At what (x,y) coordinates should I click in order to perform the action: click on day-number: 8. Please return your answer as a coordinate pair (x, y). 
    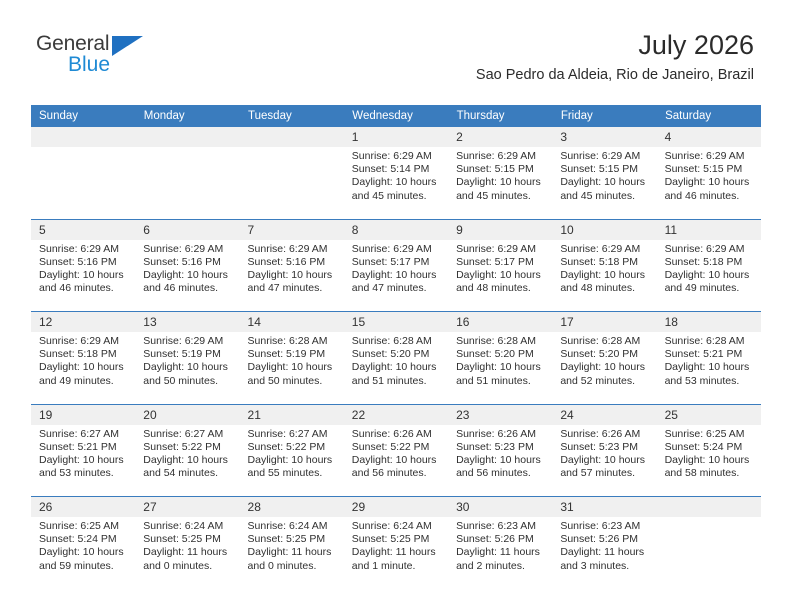
    Looking at the image, I should click on (396, 229).